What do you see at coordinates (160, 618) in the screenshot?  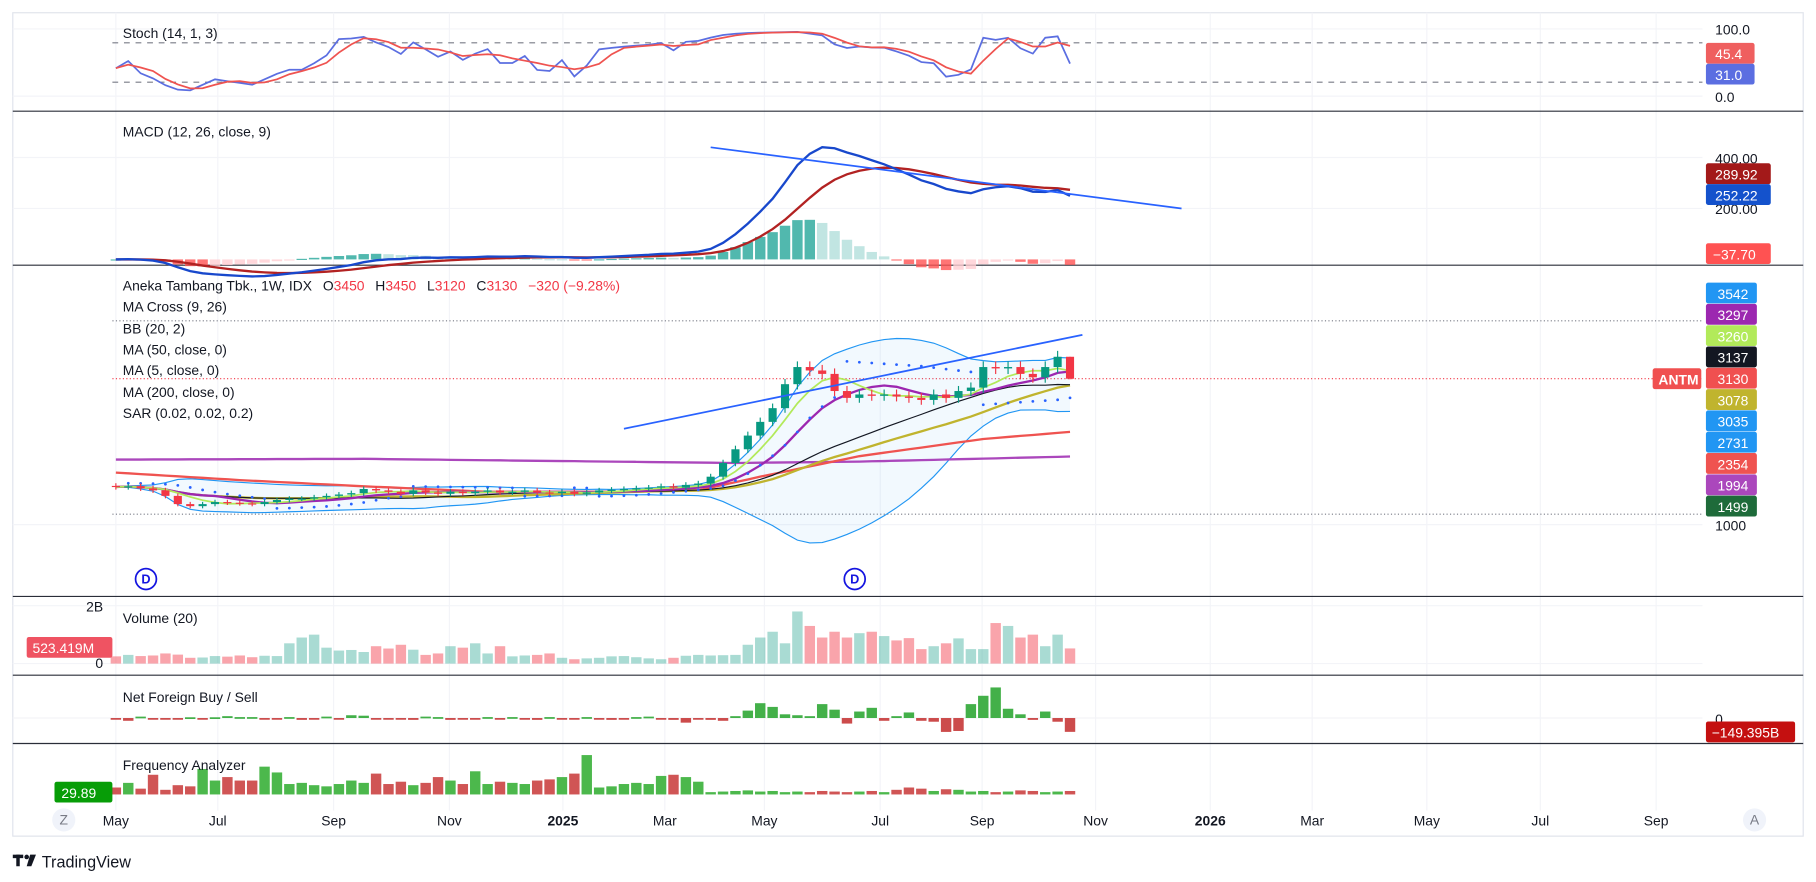 I see `volume-legend: Volume (20)` at bounding box center [160, 618].